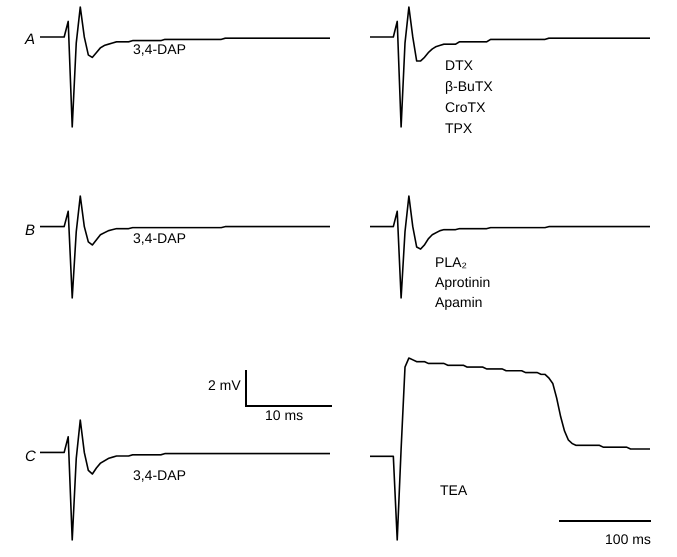 This screenshot has height=557, width=677. I want to click on text: 2 mV, so click(225, 385).